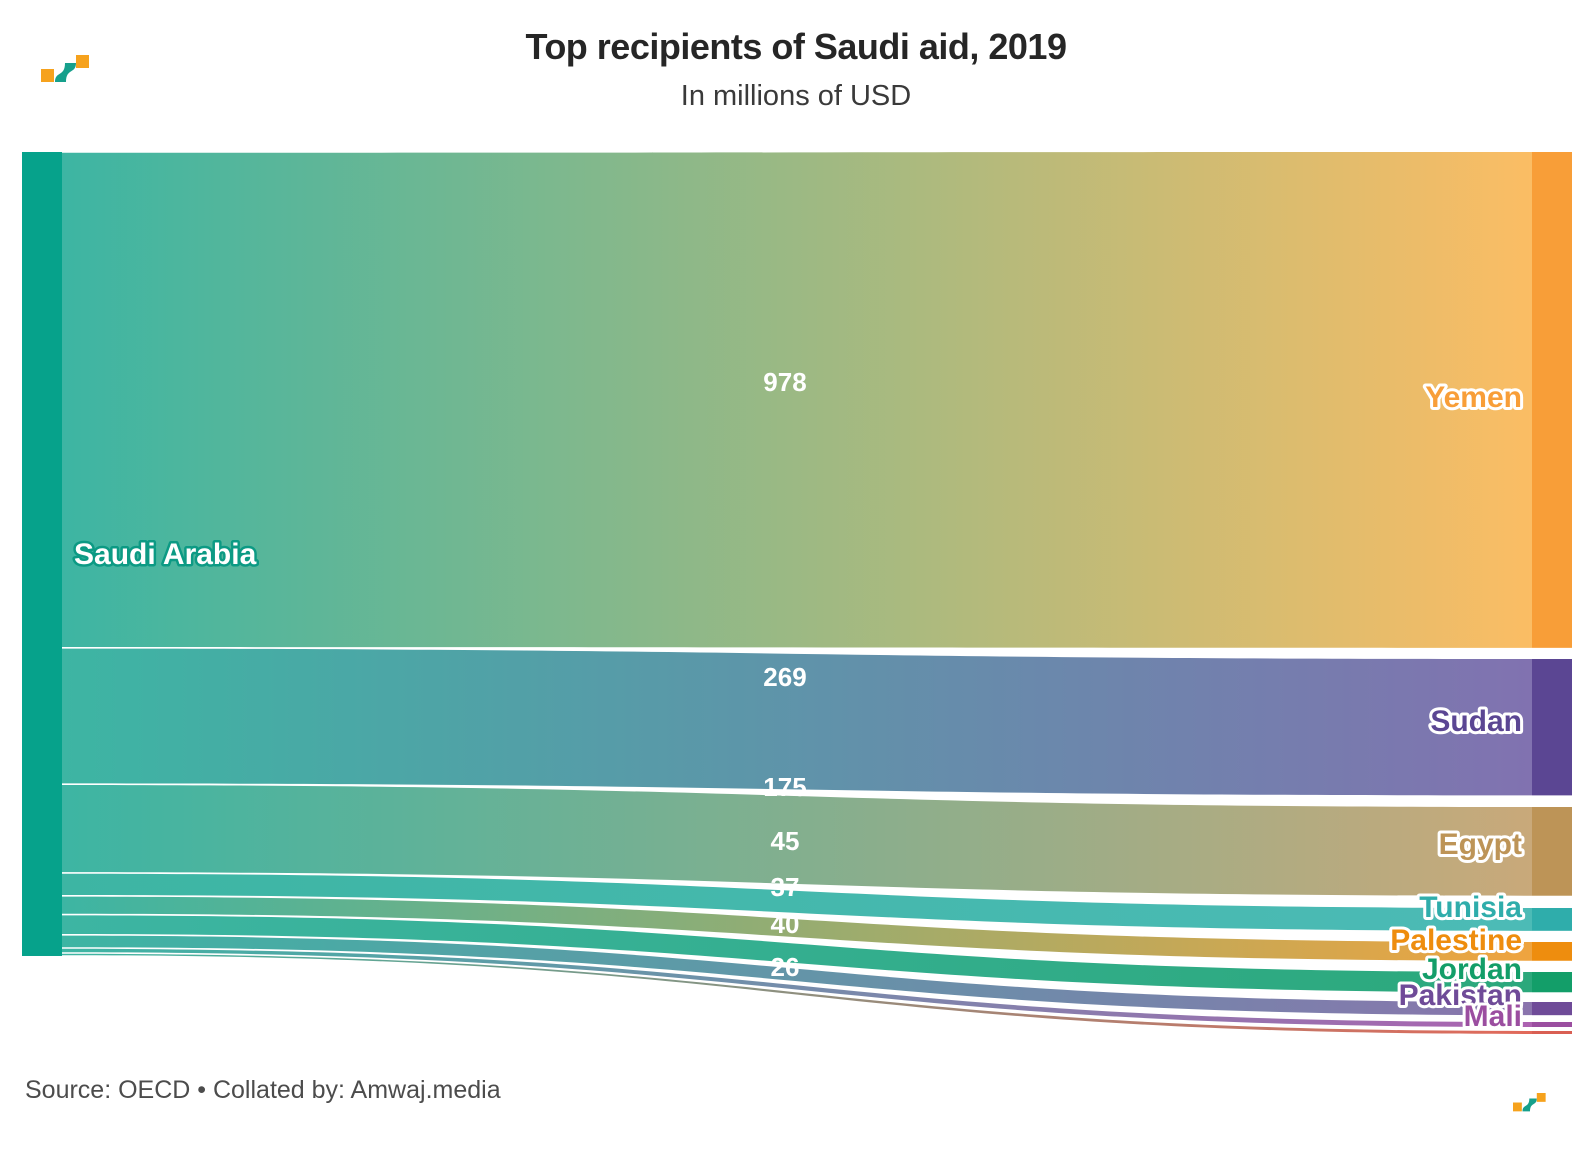 The width and height of the screenshot is (1592, 1150). I want to click on node-egypt, so click(1552, 851).